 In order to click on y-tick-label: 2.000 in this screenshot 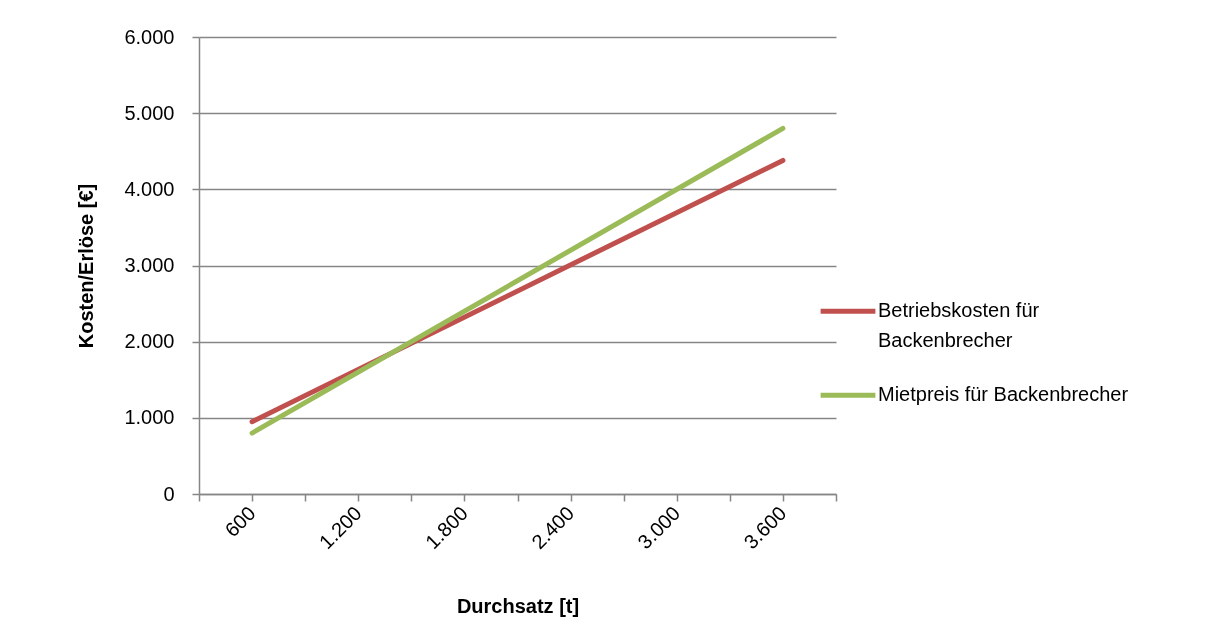, I will do `click(149, 341)`.